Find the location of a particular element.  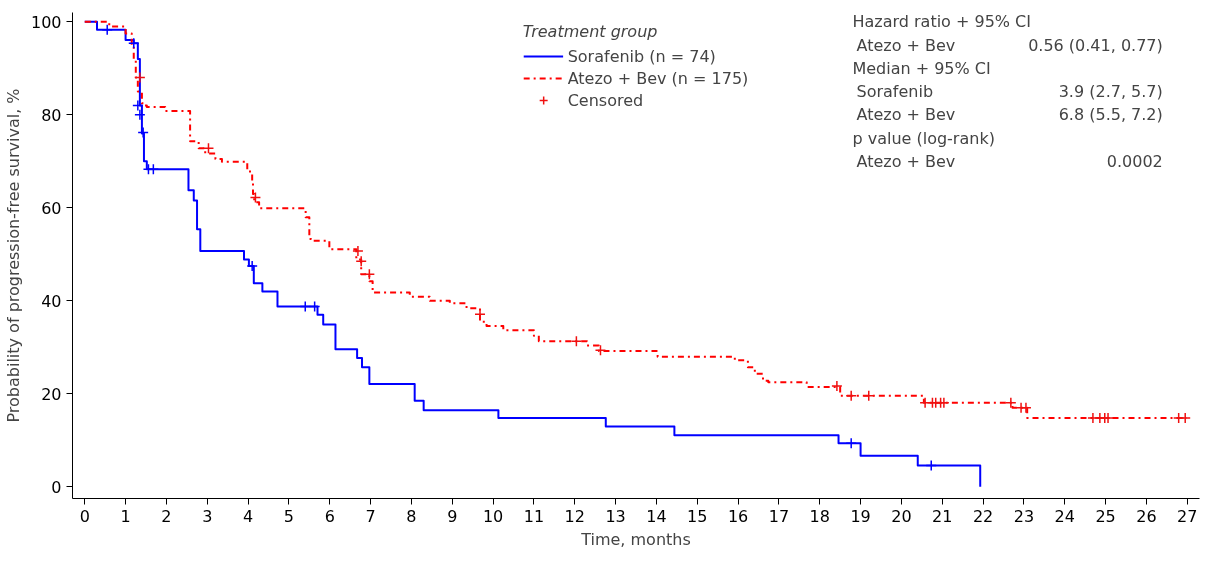

x-tick-label: 21 is located at coordinates (942, 516).